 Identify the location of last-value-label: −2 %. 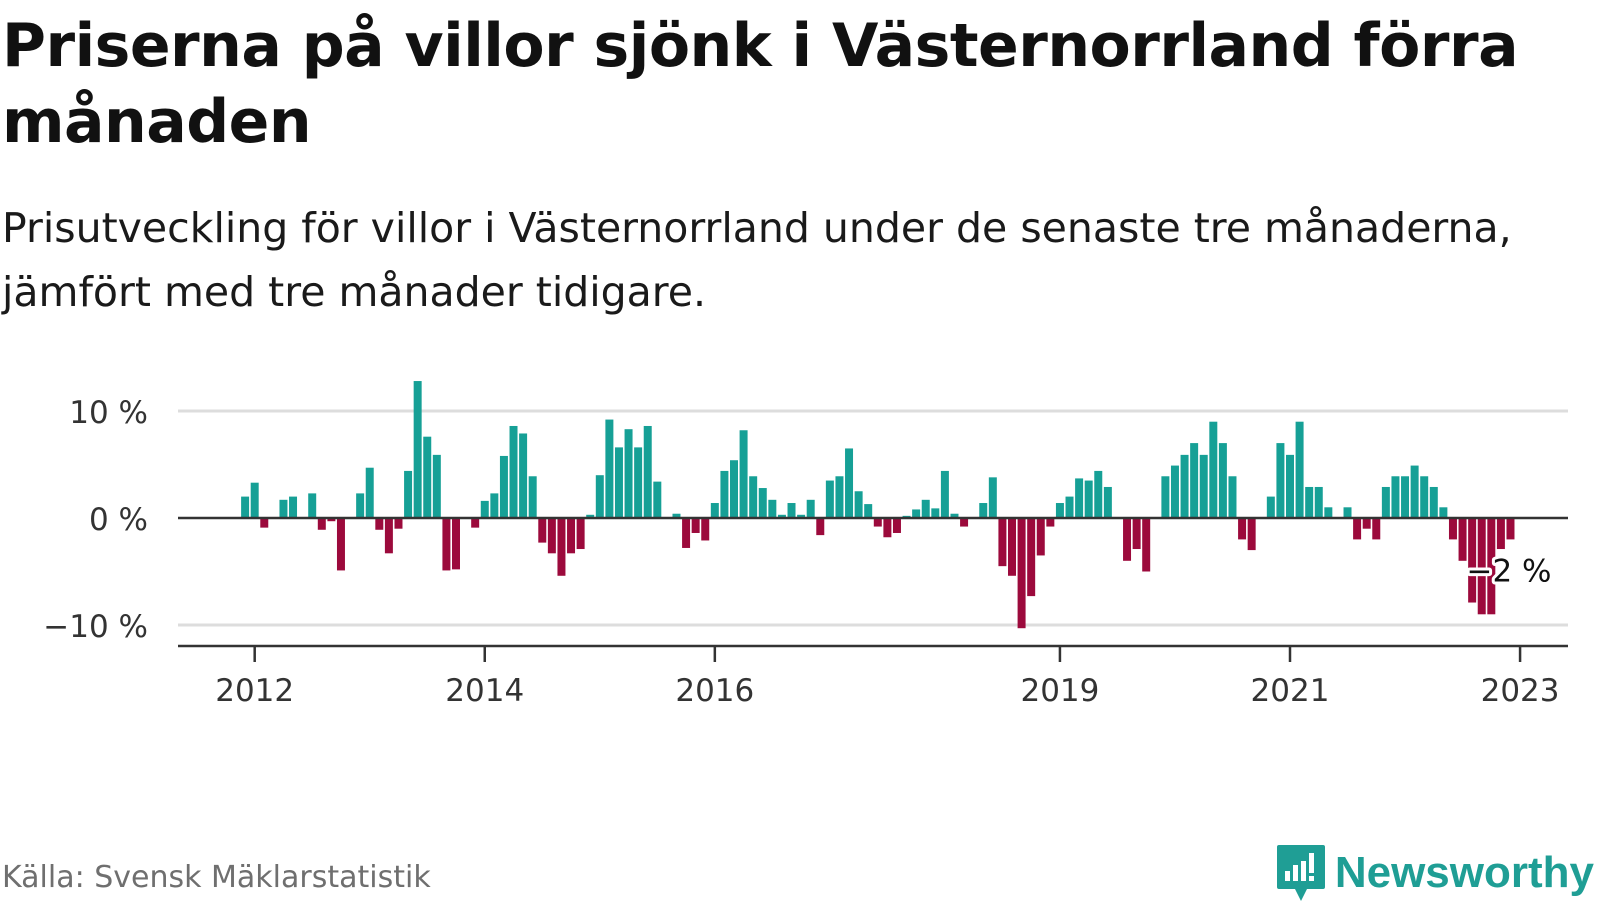
(1508, 571).